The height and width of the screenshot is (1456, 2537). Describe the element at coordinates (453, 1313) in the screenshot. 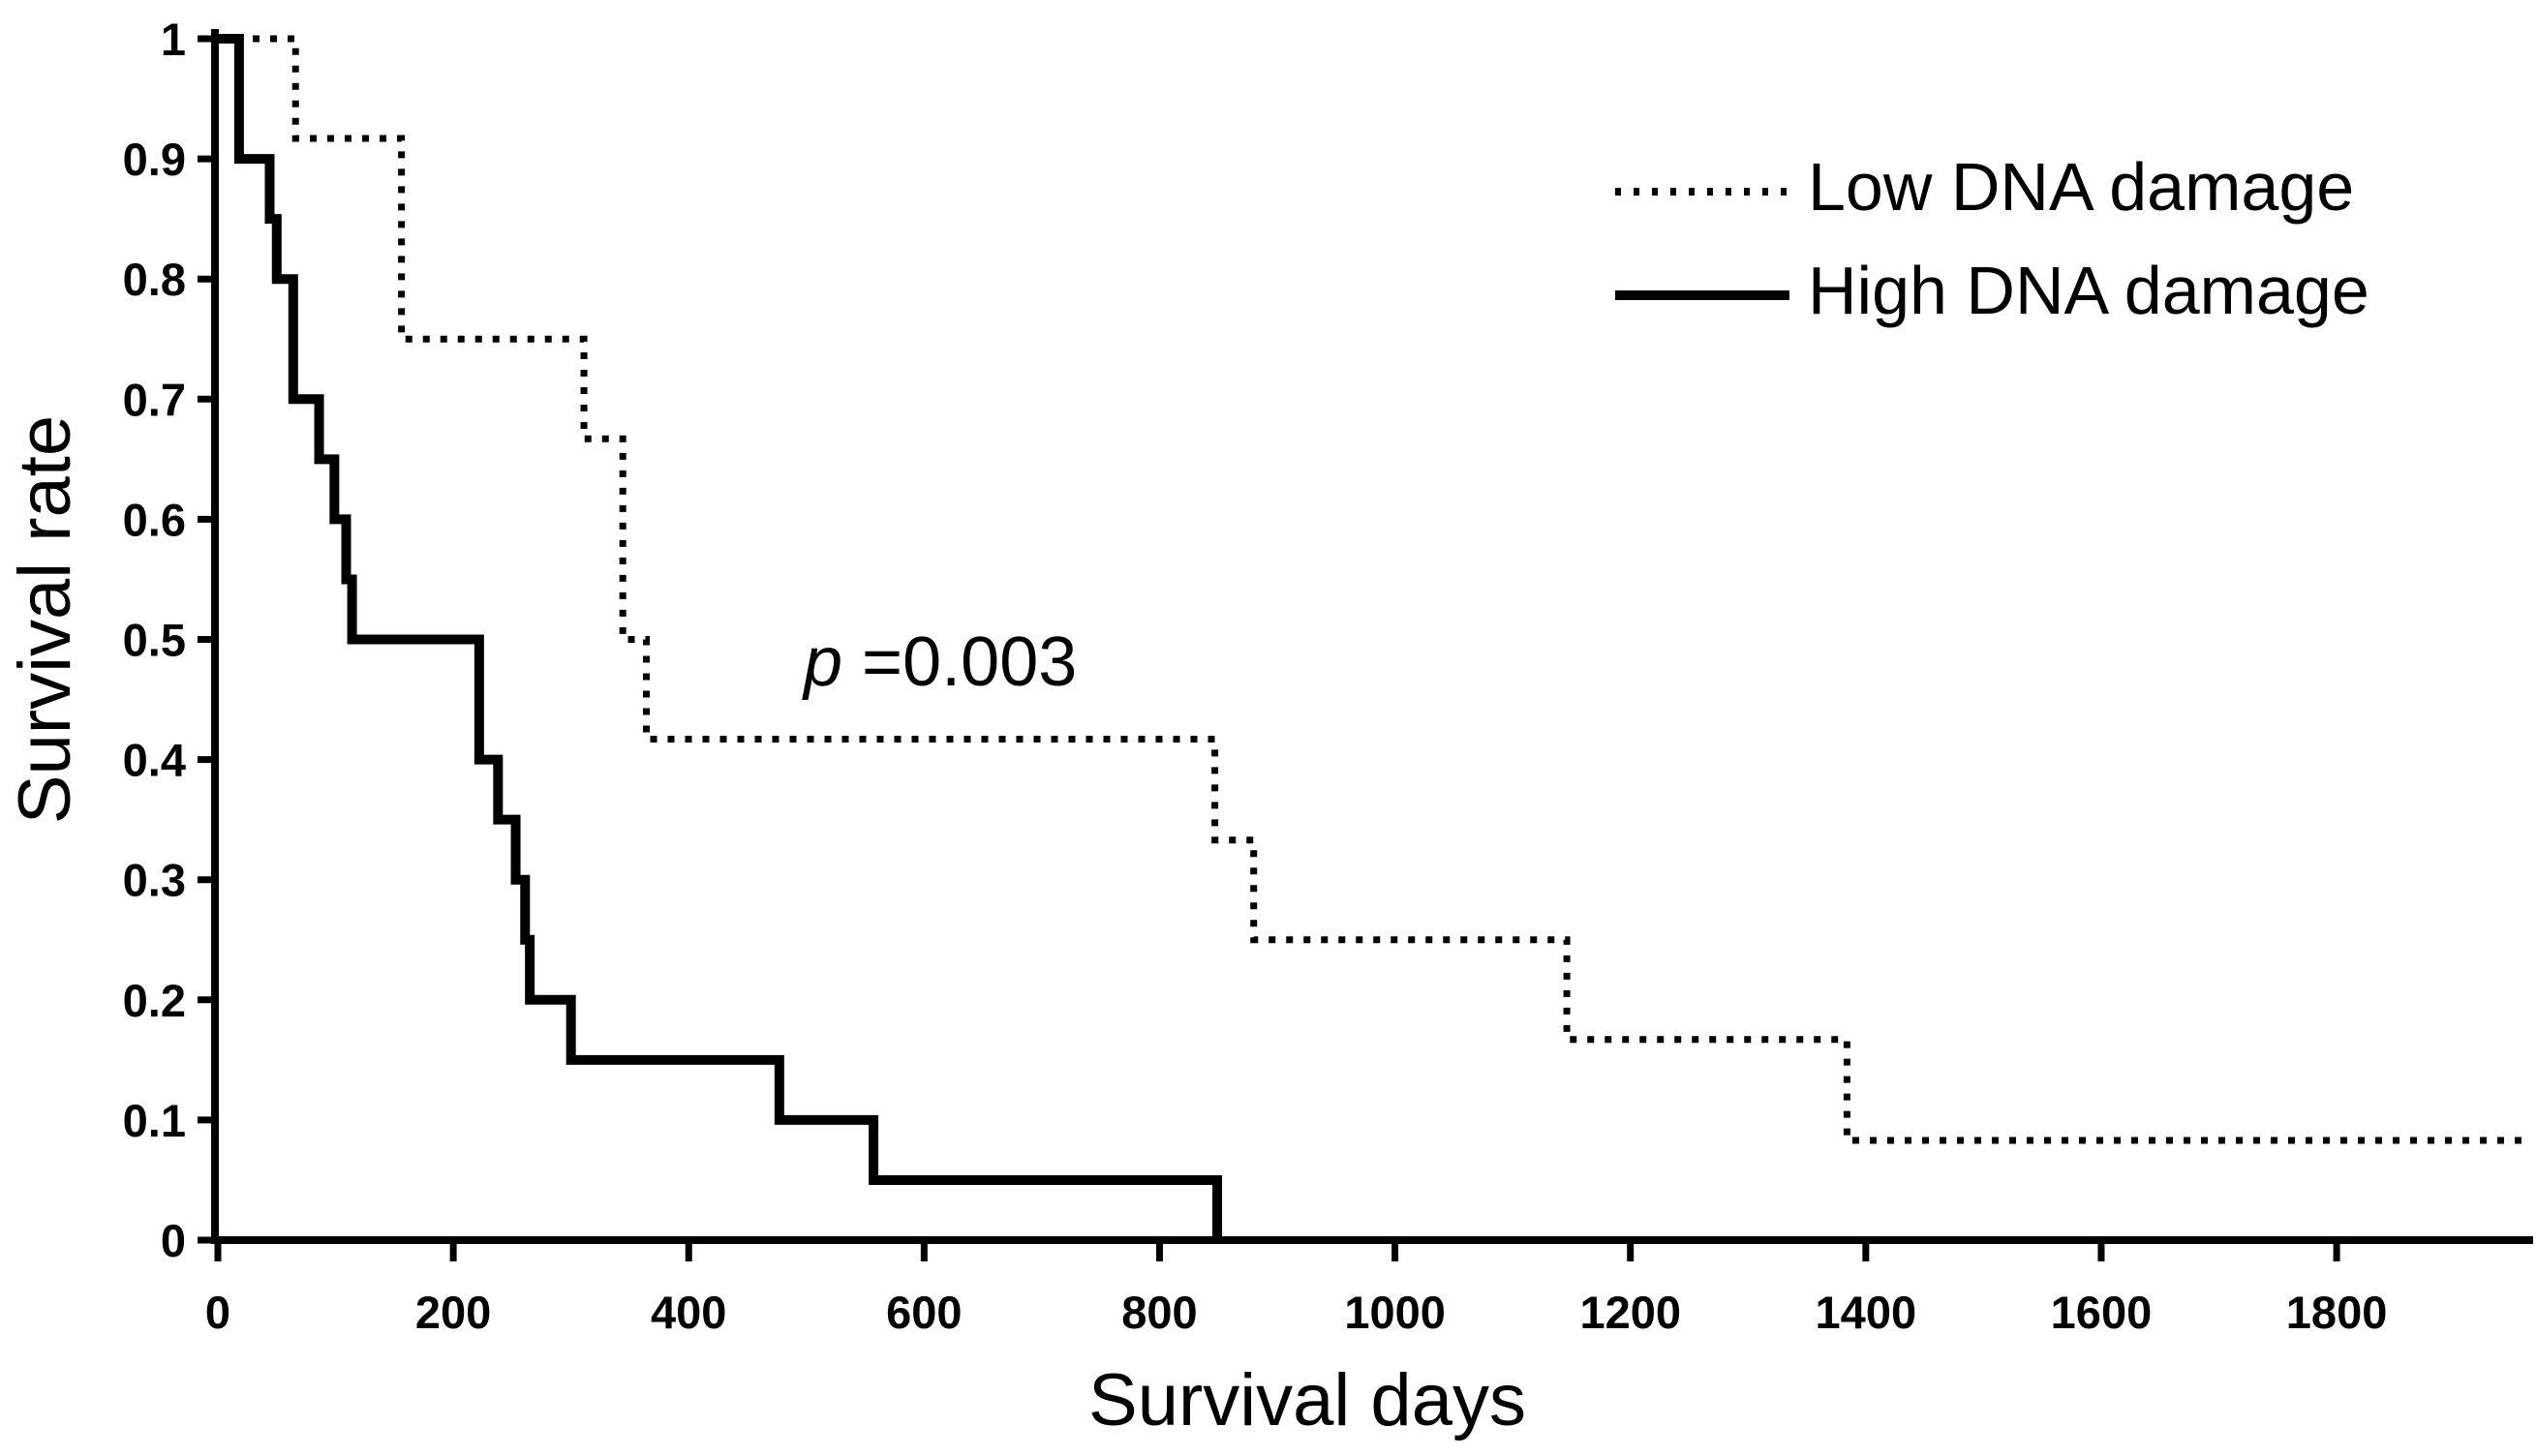

I see `x-tick-label: 200` at that location.